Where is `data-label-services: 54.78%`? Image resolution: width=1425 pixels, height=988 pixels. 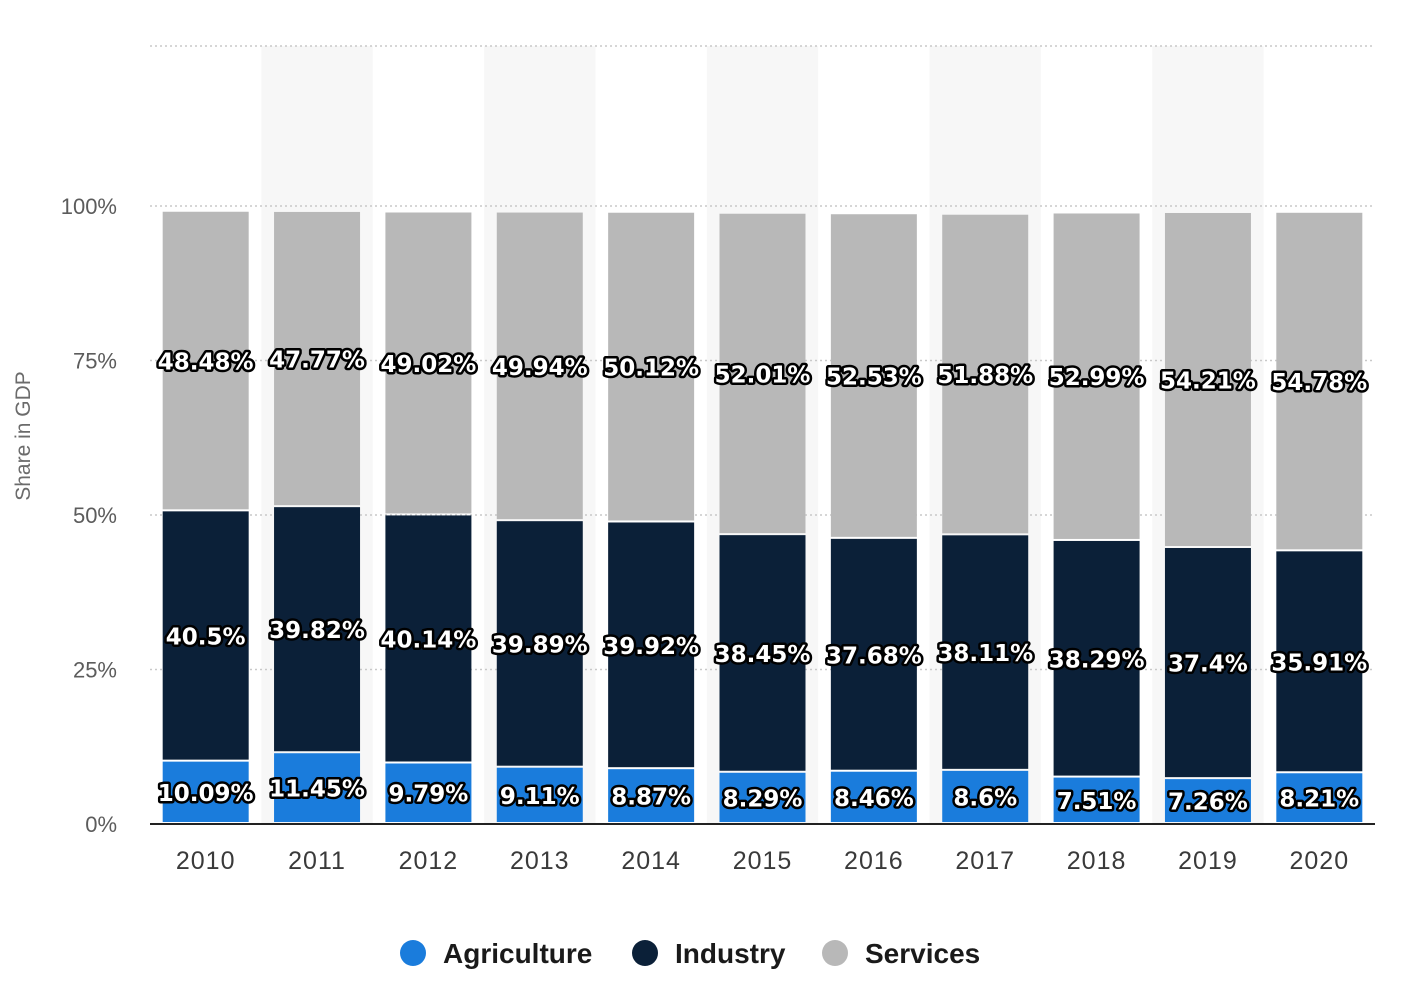
data-label-services: 54.78% is located at coordinates (1319, 383).